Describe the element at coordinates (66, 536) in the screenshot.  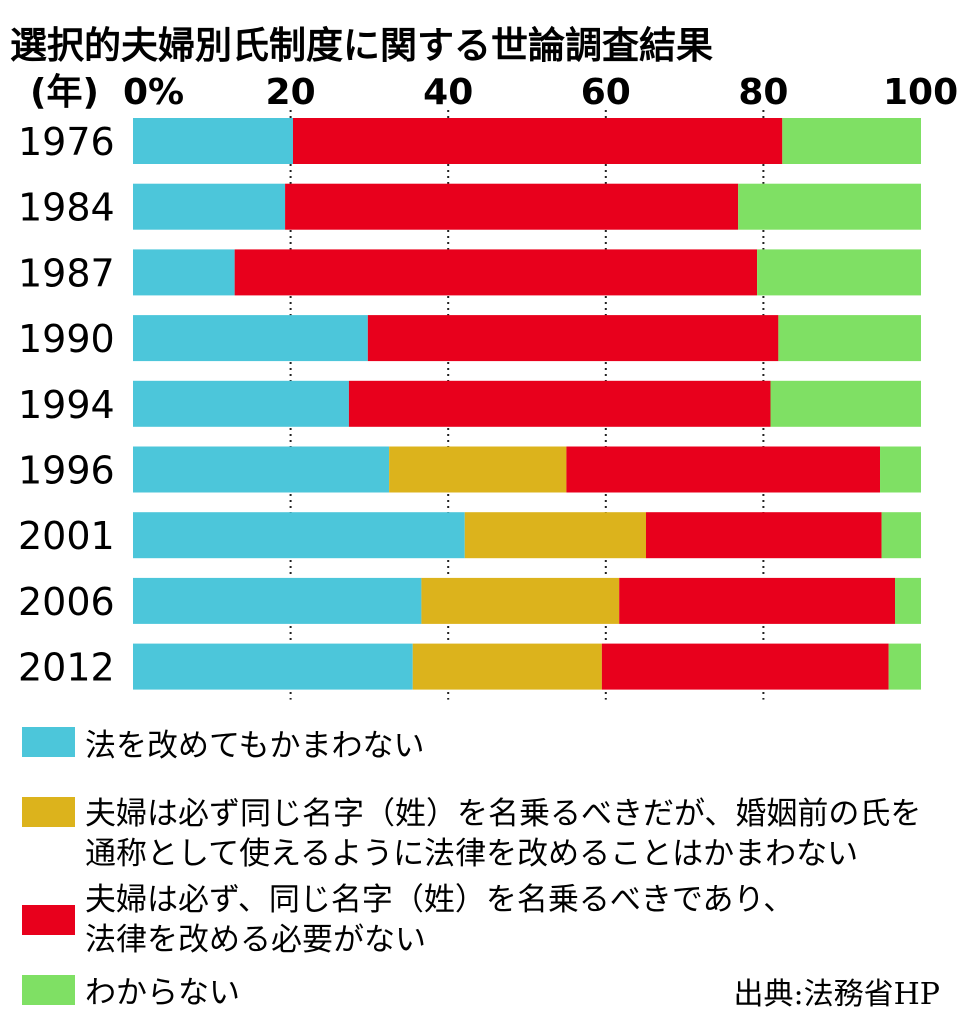
I see `year-label: 2001` at that location.